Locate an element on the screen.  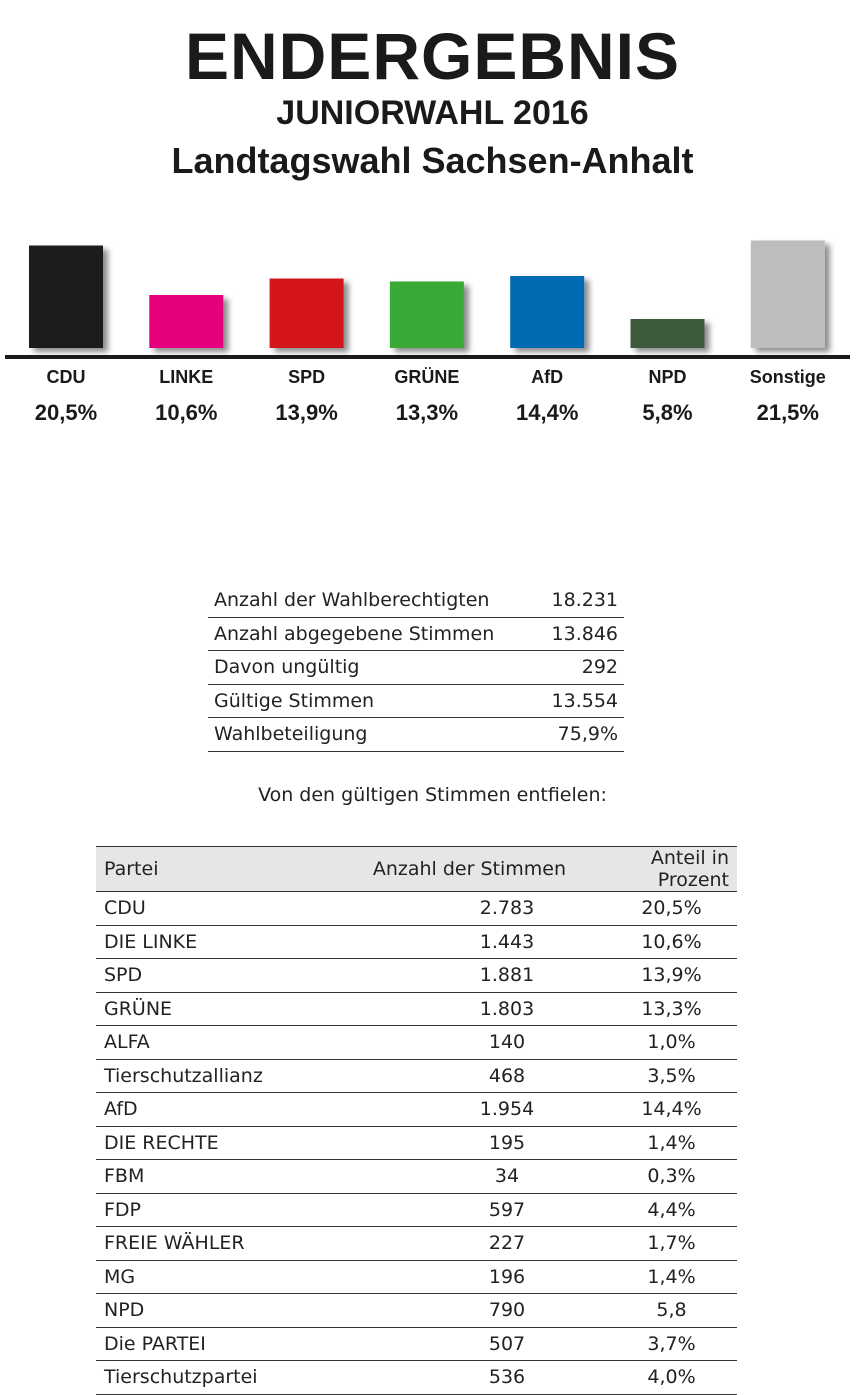
percent-cell: 1,0% is located at coordinates (655, 1042).